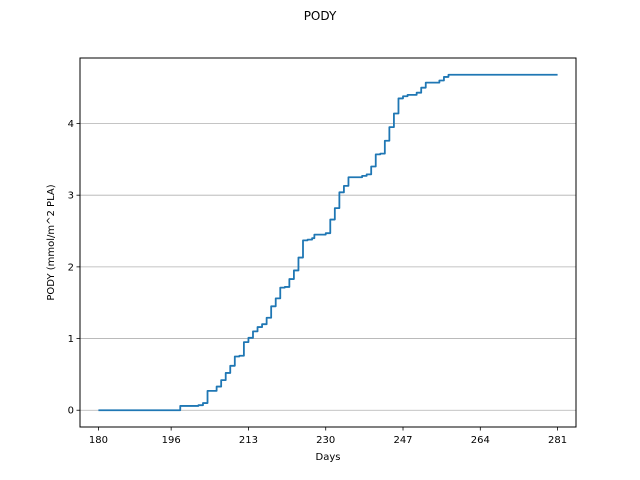 The image size is (640, 480). I want to click on x-tick-label: 180, so click(98, 440).